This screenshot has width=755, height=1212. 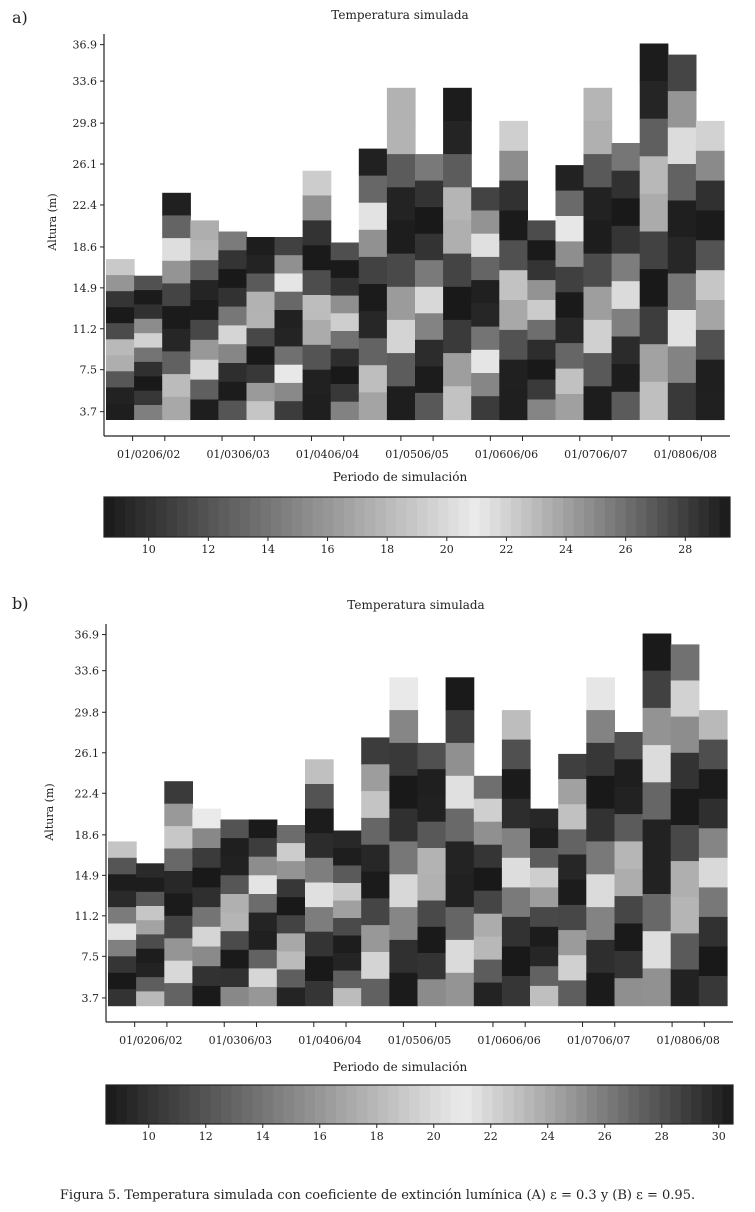 I want to click on y-tick-label: 29.8, so click(x=85, y=123).